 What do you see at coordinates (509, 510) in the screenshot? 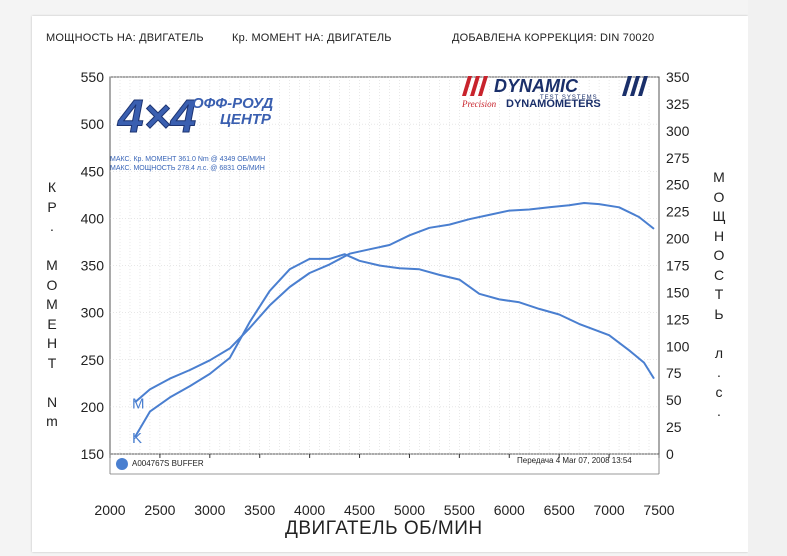
I see `x-tick-label: 6000` at bounding box center [509, 510].